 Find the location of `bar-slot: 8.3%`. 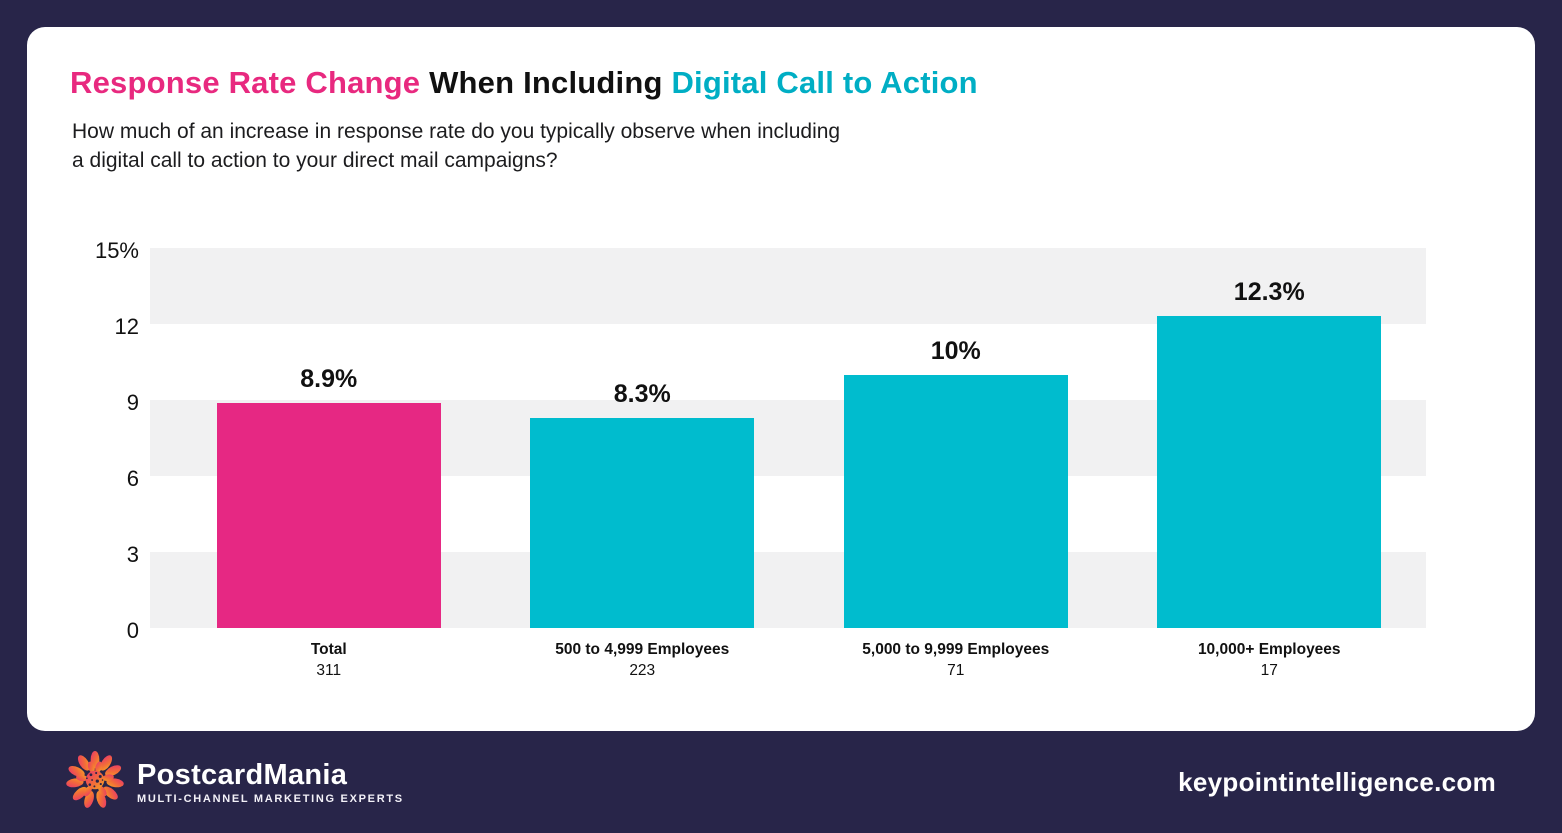

bar-slot: 8.3% is located at coordinates (643, 438).